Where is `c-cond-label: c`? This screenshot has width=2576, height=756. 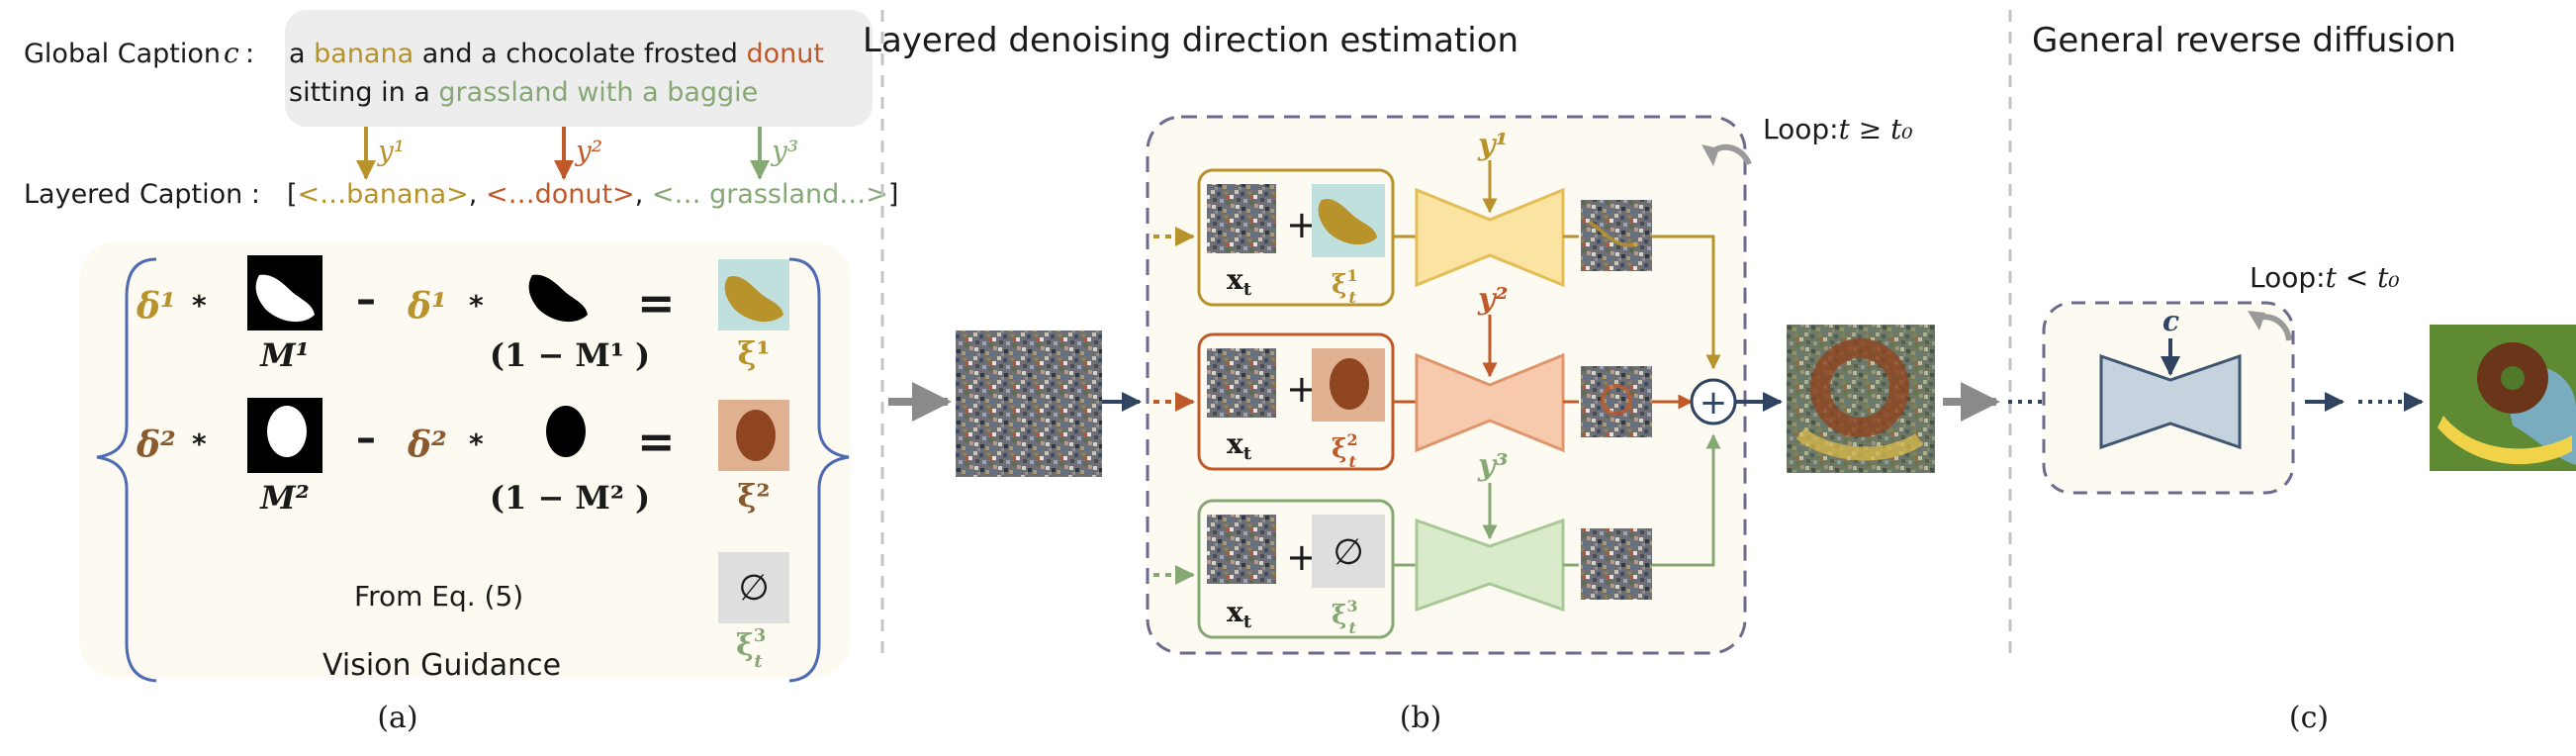
c-cond-label: c is located at coordinates (2170, 321).